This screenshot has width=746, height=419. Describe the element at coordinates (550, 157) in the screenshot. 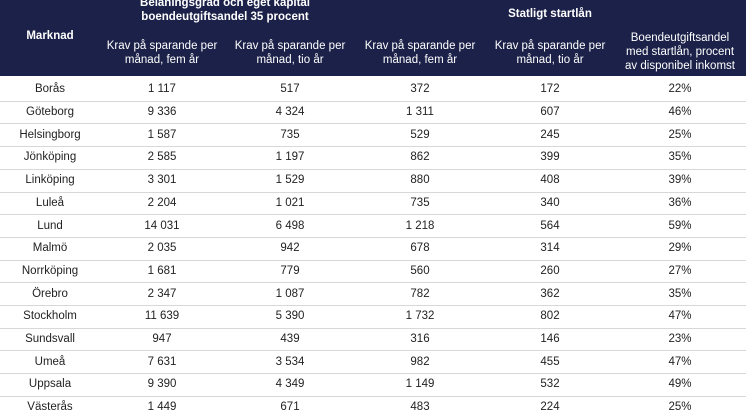

I see `cell-value: 399` at that location.